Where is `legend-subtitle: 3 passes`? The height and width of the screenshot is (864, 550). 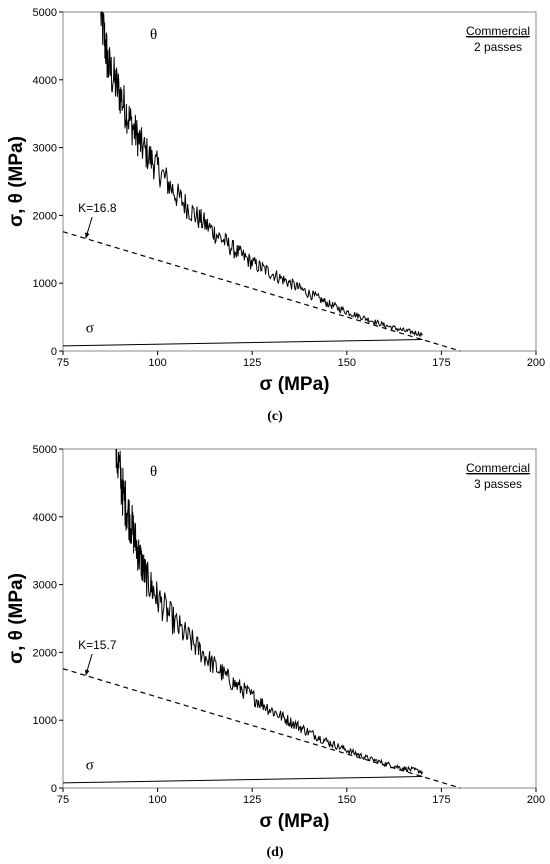 legend-subtitle: 3 passes is located at coordinates (498, 484).